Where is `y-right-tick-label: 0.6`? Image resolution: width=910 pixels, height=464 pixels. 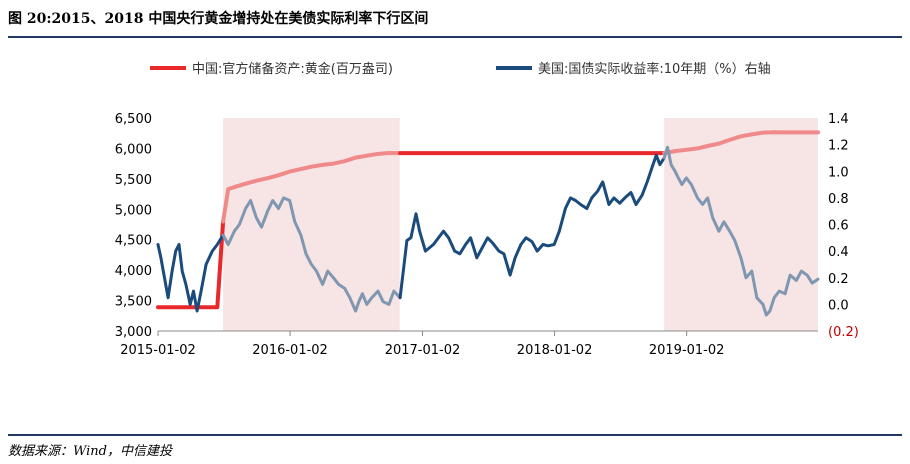 y-right-tick-label: 0.6 is located at coordinates (838, 226).